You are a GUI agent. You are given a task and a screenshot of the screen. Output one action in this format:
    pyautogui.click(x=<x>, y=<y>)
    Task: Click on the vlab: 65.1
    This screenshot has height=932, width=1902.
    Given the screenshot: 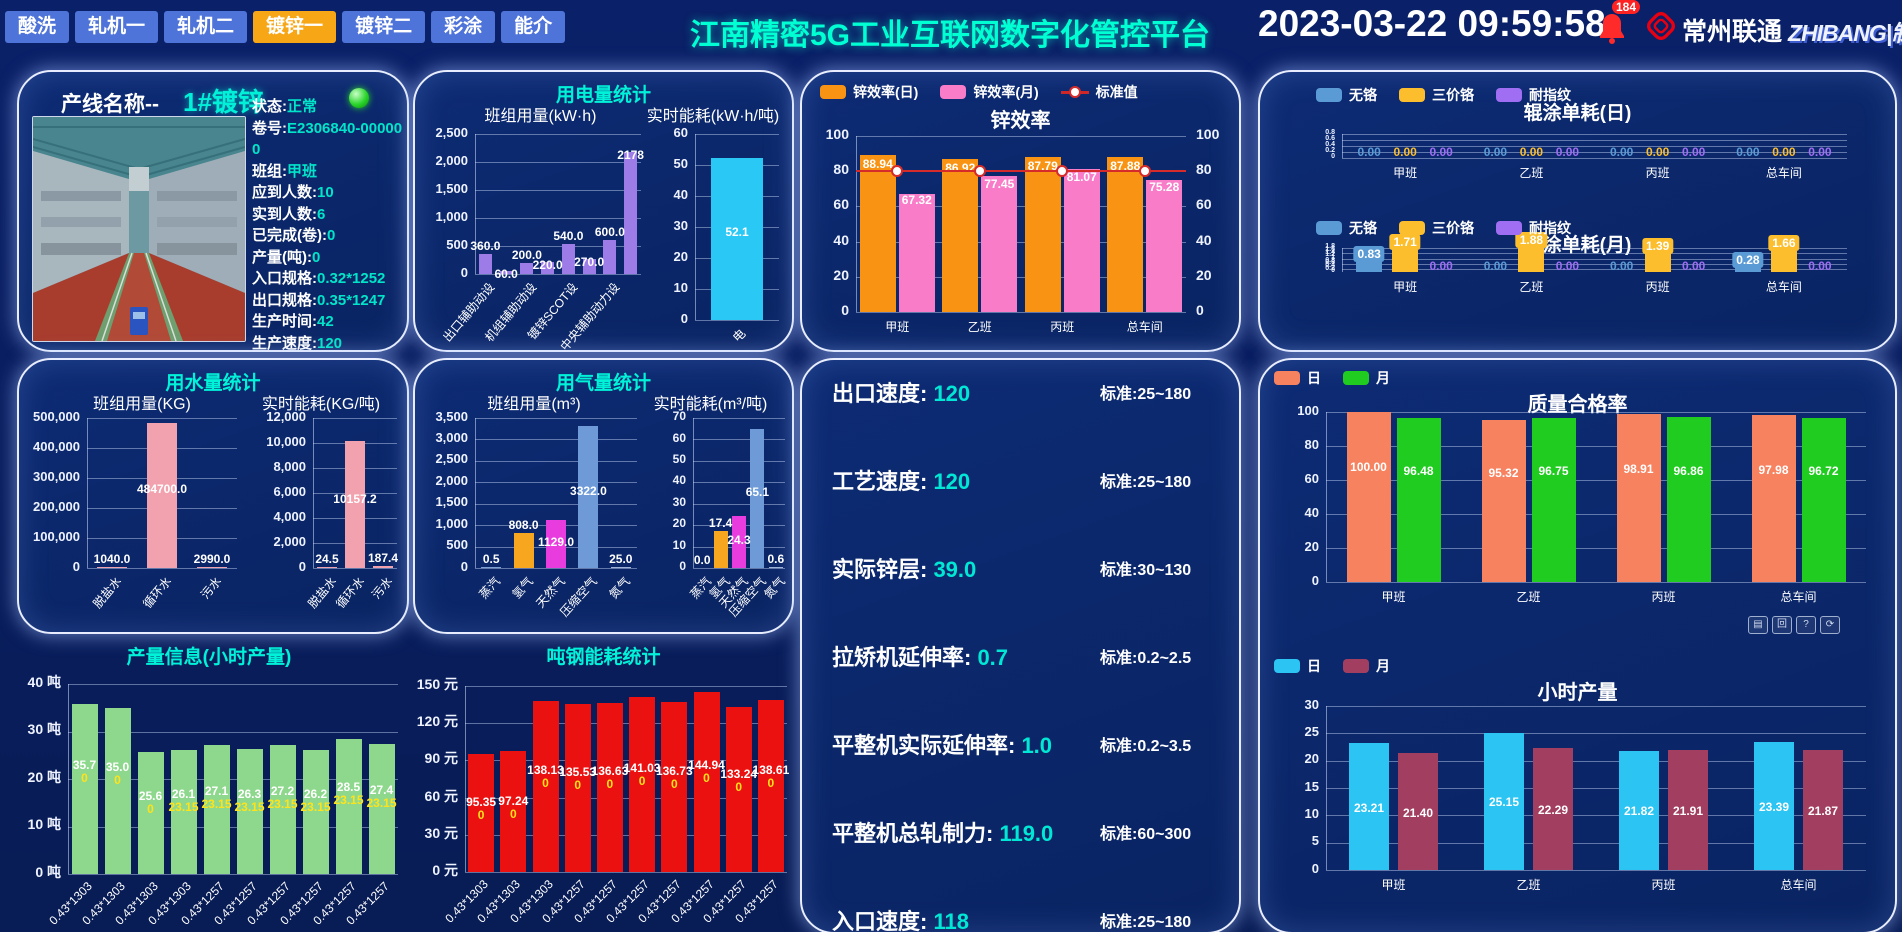 What is the action you would take?
    pyautogui.click(x=757, y=492)
    